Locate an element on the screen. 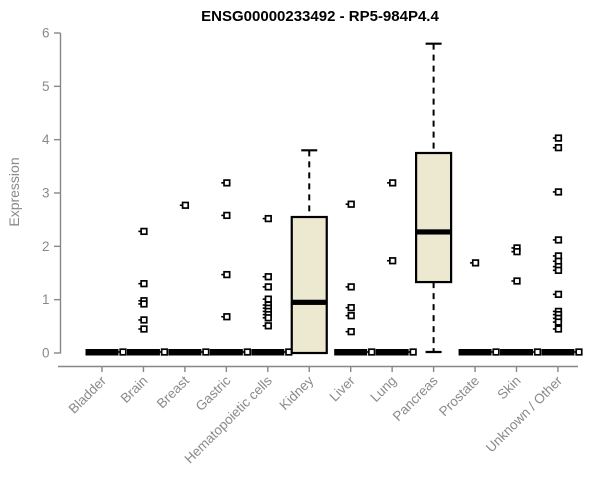 The height and width of the screenshot is (500, 600). x-tick-label-pancreas: Pancreas is located at coordinates (415, 398).